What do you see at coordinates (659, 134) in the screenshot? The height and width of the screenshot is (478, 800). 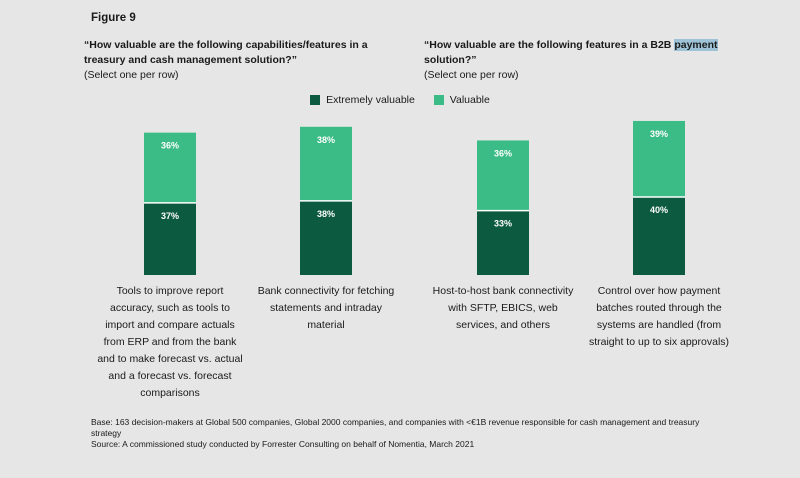 I see `bar-value-valuable-4: 39%` at bounding box center [659, 134].